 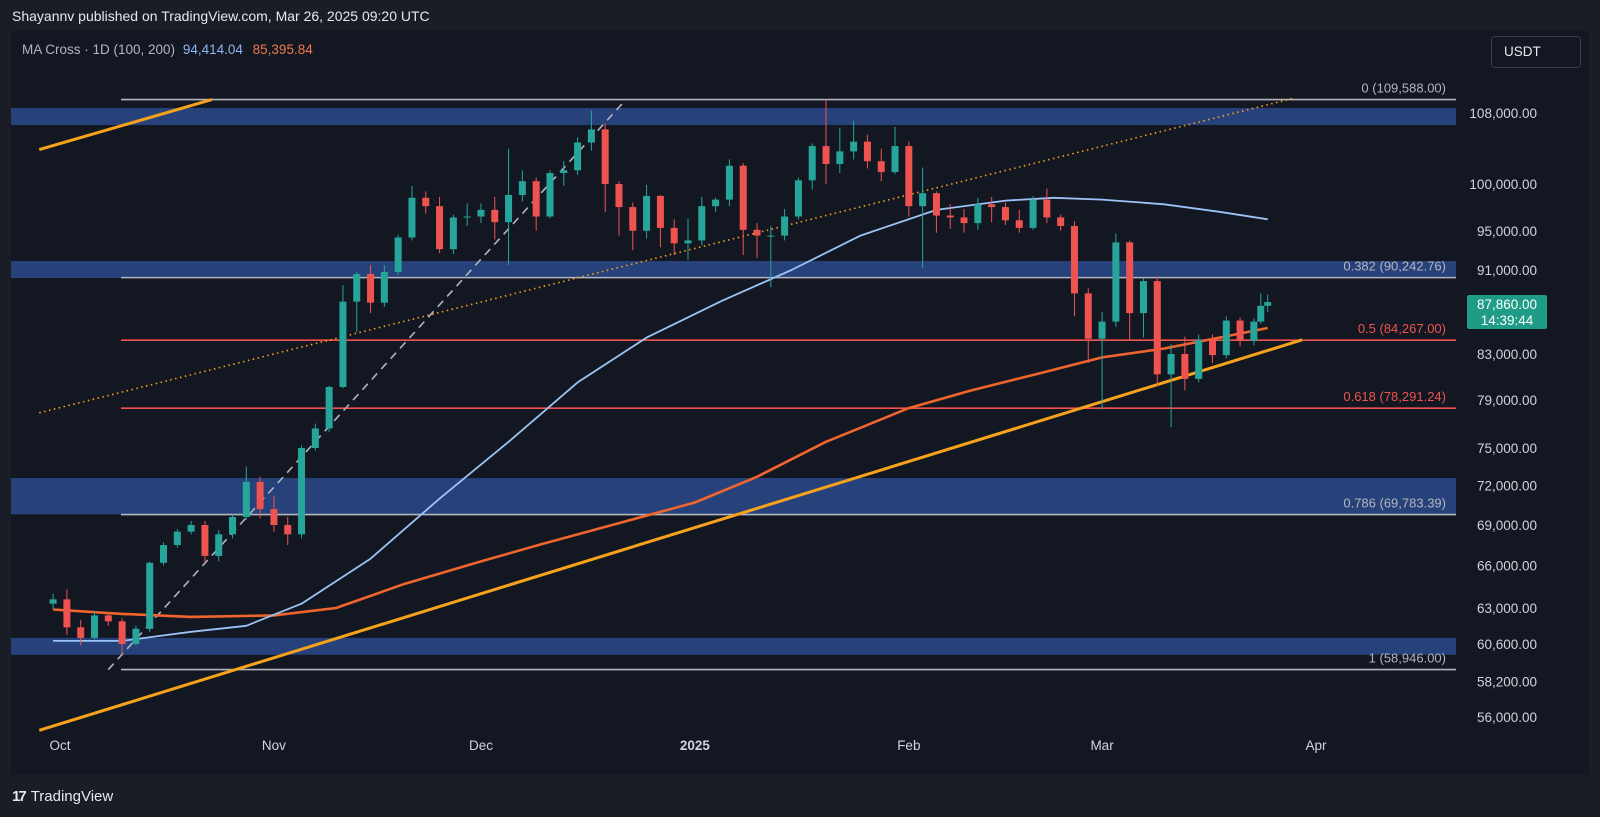 I want to click on x-axis: Oct Nov Dec 2025 Feb Mar Apr, so click(x=688, y=745).